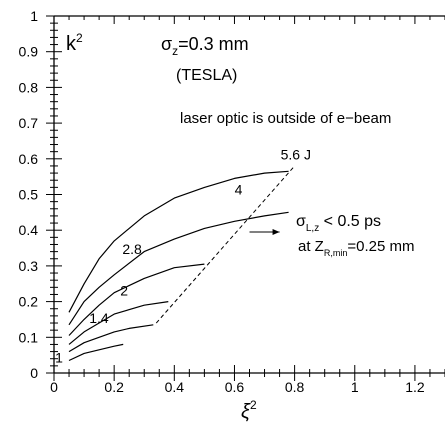  I want to click on x-tick-label: 0, so click(54, 387).